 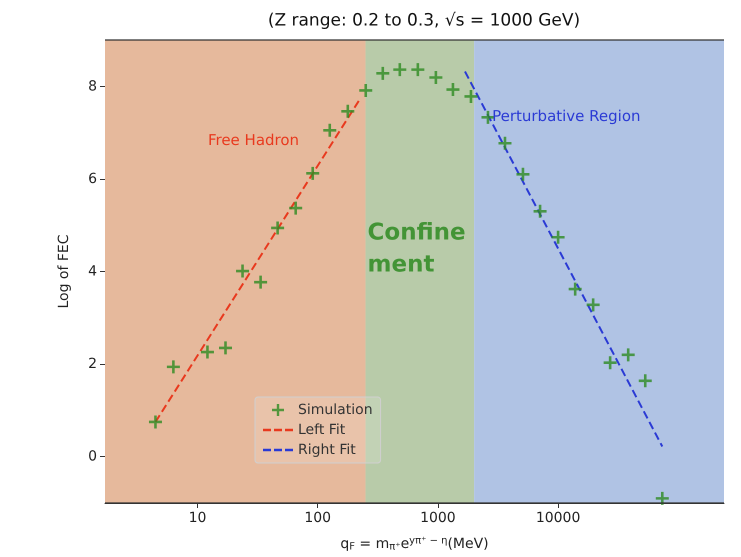 What do you see at coordinates (64, 271) in the screenshot?
I see `y-axis-title: Log of FEC` at bounding box center [64, 271].